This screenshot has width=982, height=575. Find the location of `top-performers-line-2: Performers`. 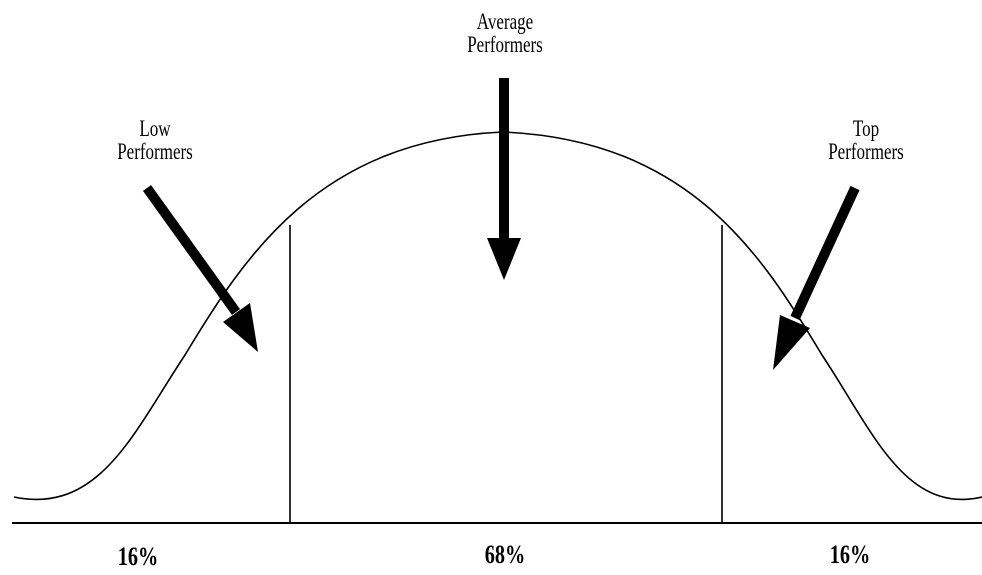

top-performers-line-2: Performers is located at coordinates (866, 151).